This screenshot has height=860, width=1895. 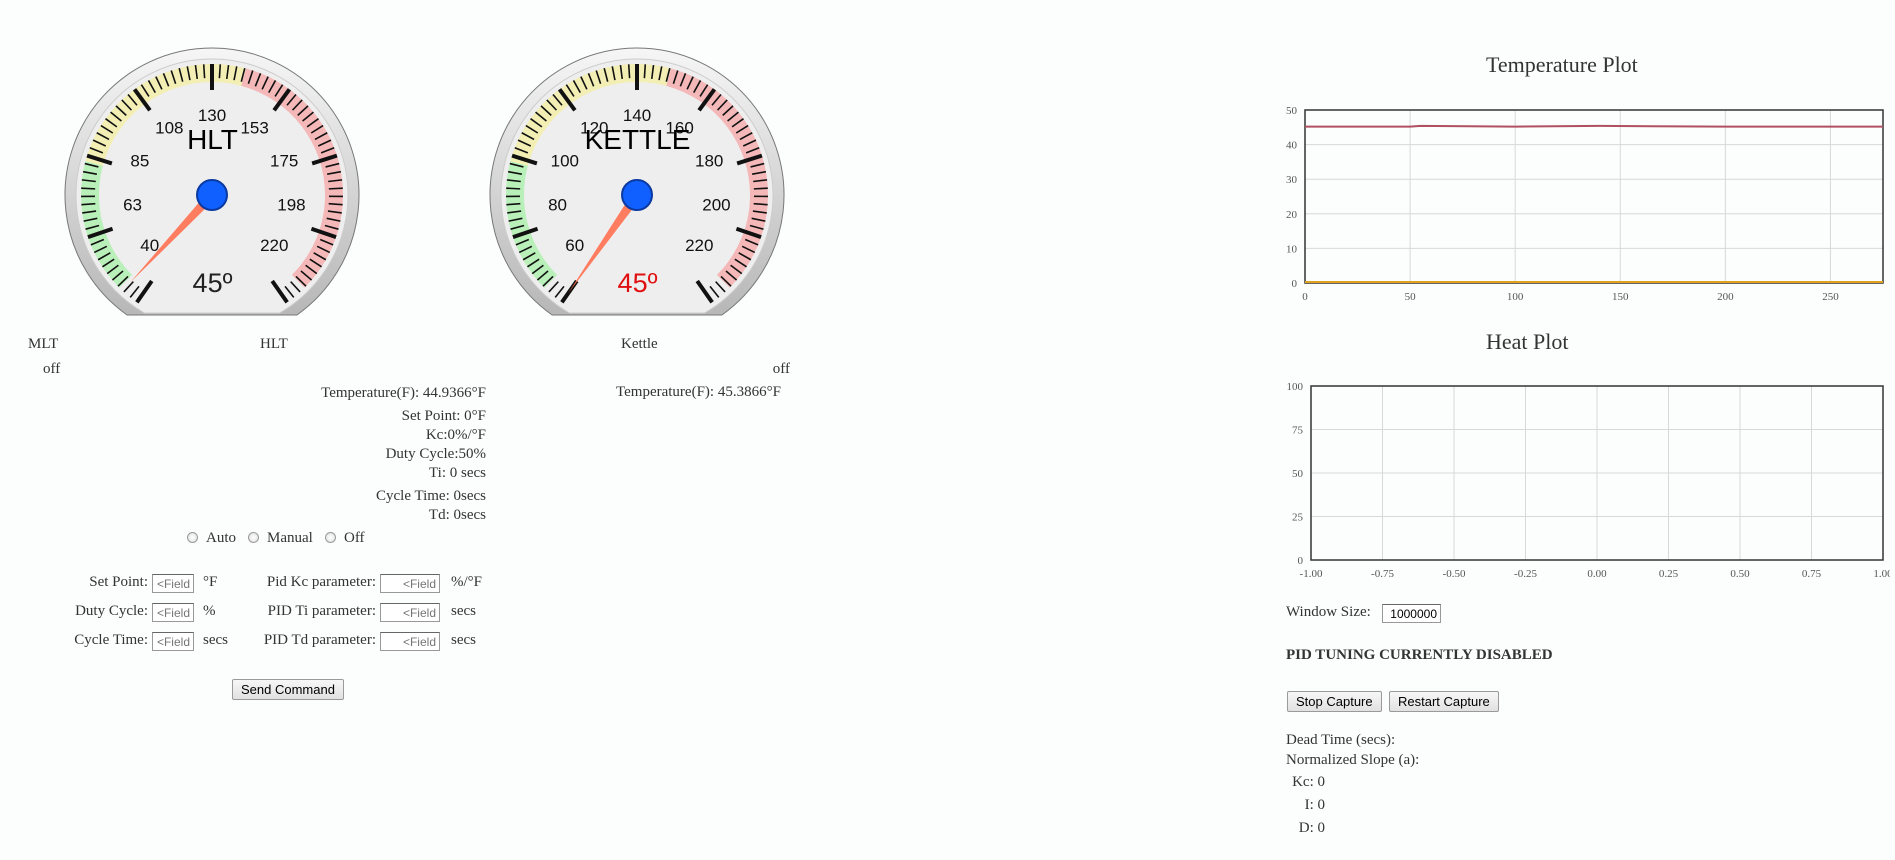 What do you see at coordinates (139, 160) in the screenshot?
I see `gauge-tick-label: 85` at bounding box center [139, 160].